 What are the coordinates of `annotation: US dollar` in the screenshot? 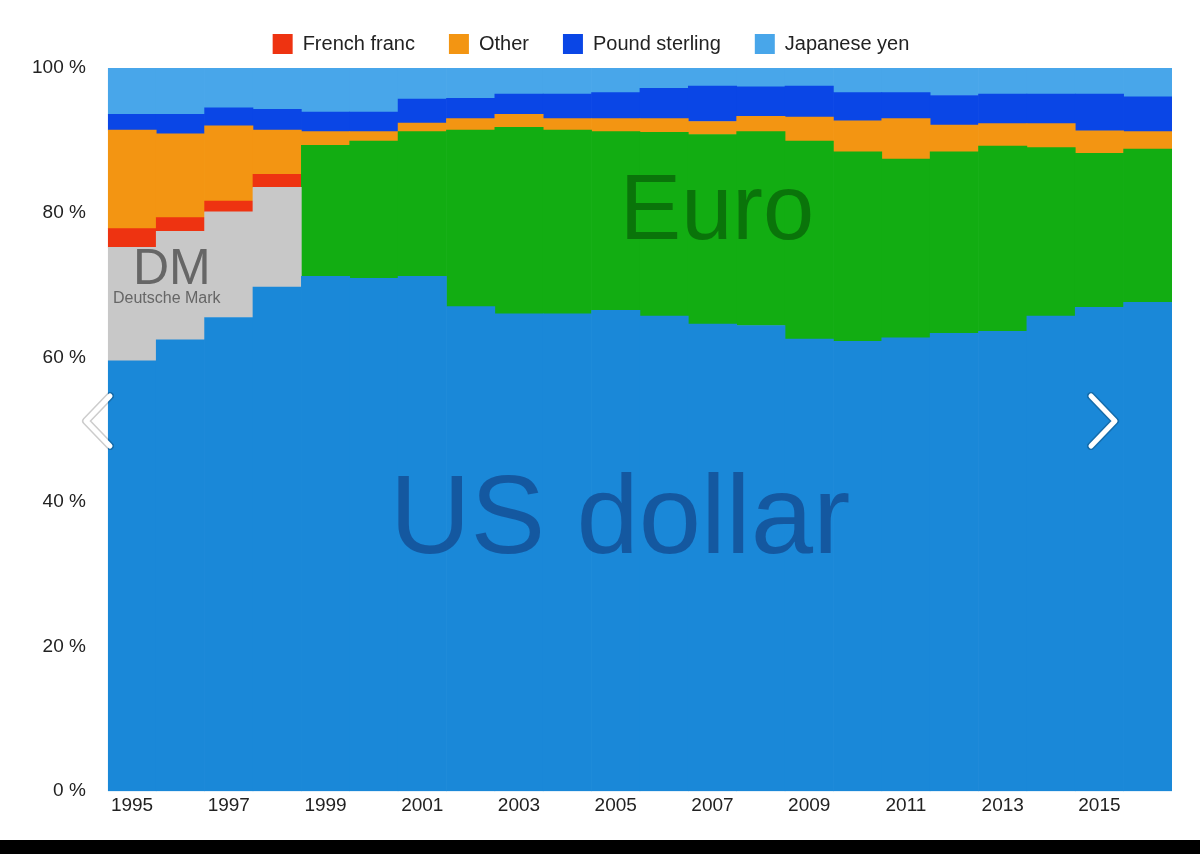 It's located at (620, 514).